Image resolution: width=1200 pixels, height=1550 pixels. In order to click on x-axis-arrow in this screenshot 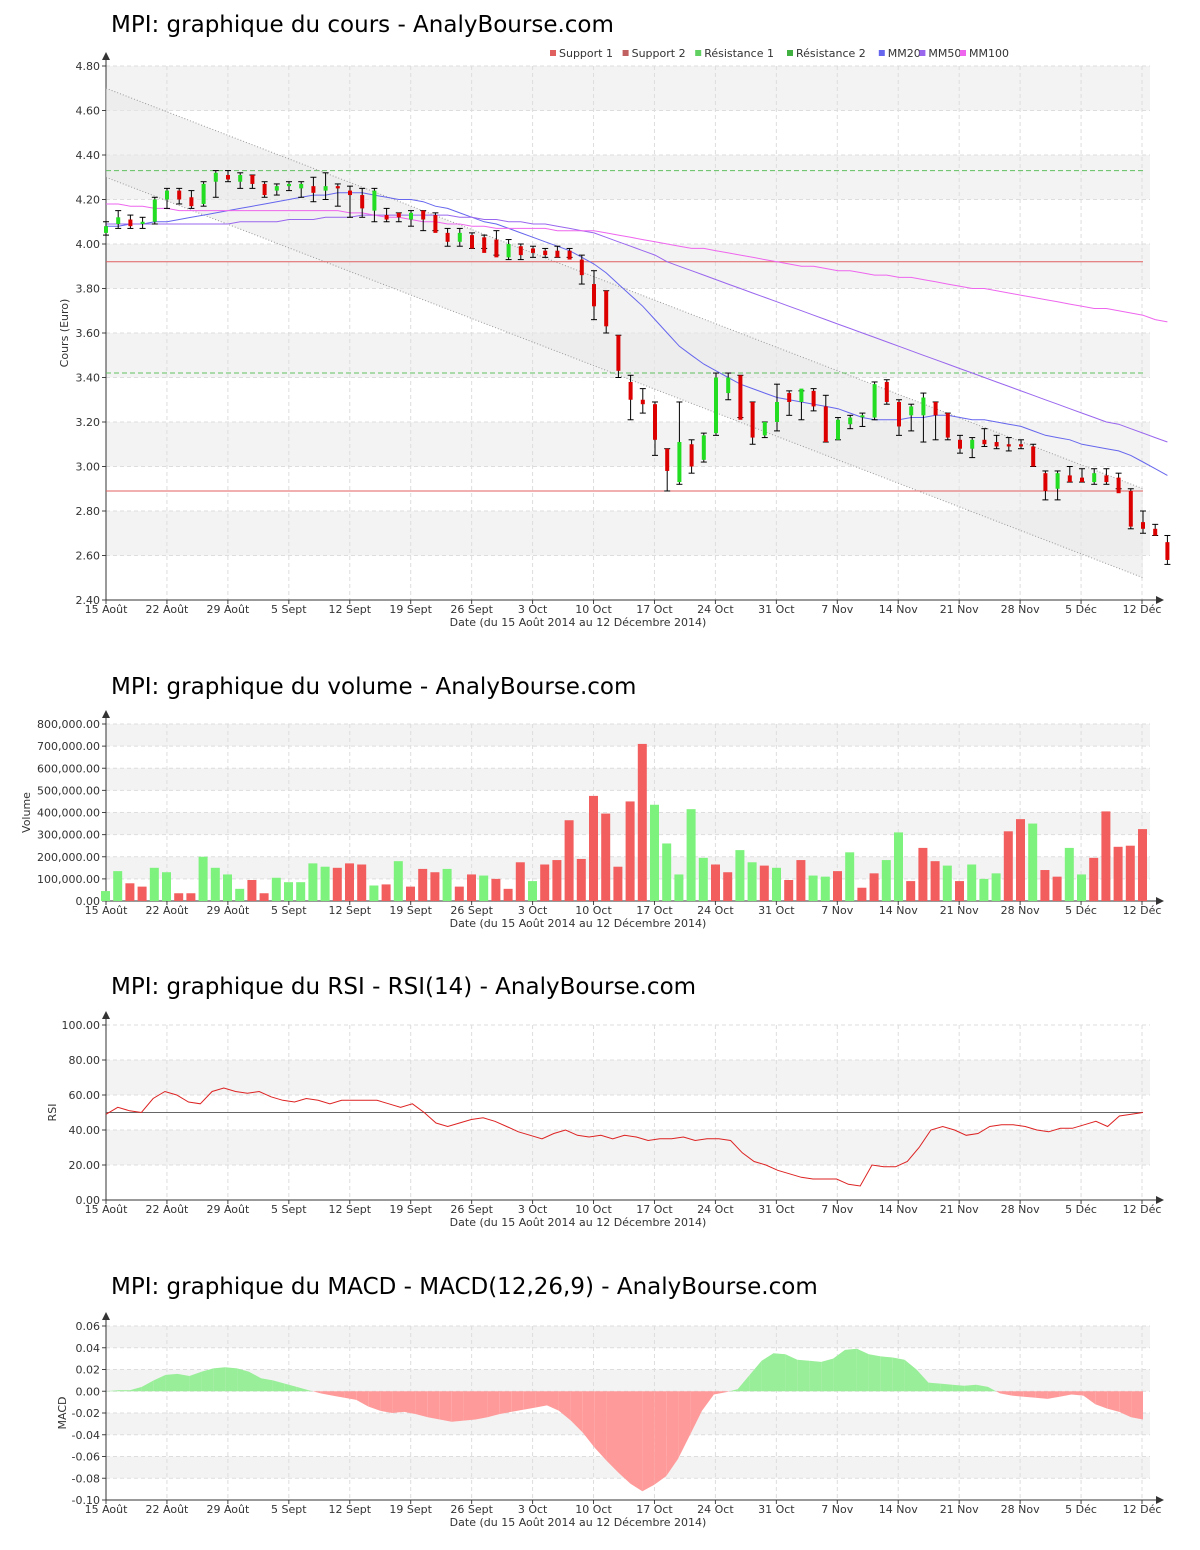, I will do `click(1160, 600)`.